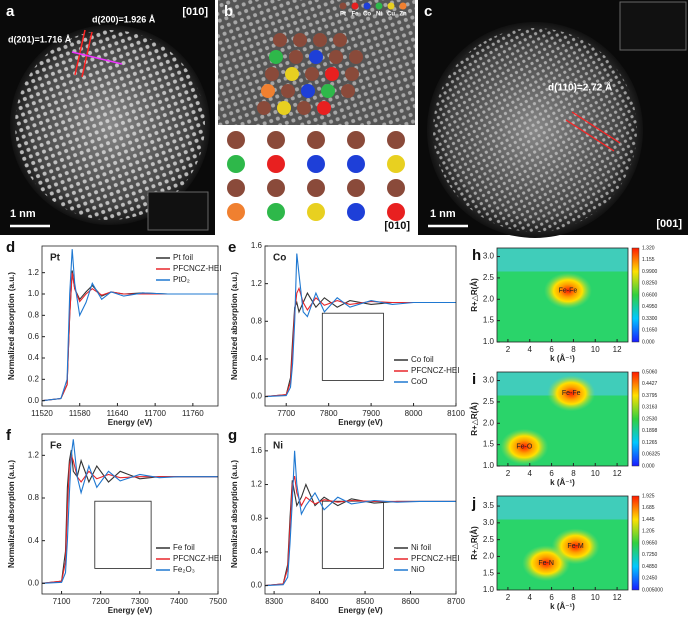 The width and height of the screenshot is (688, 620). What do you see at coordinates (365, 601) in the screenshot?
I see `x-tick-label: 8500` at bounding box center [365, 601].